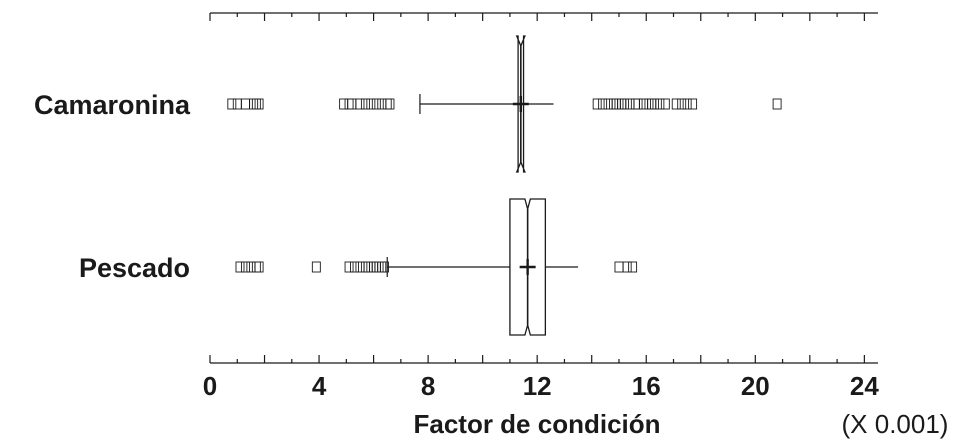 The image size is (970, 443). Describe the element at coordinates (428, 386) in the screenshot. I see `x-tick-label: 8` at that location.